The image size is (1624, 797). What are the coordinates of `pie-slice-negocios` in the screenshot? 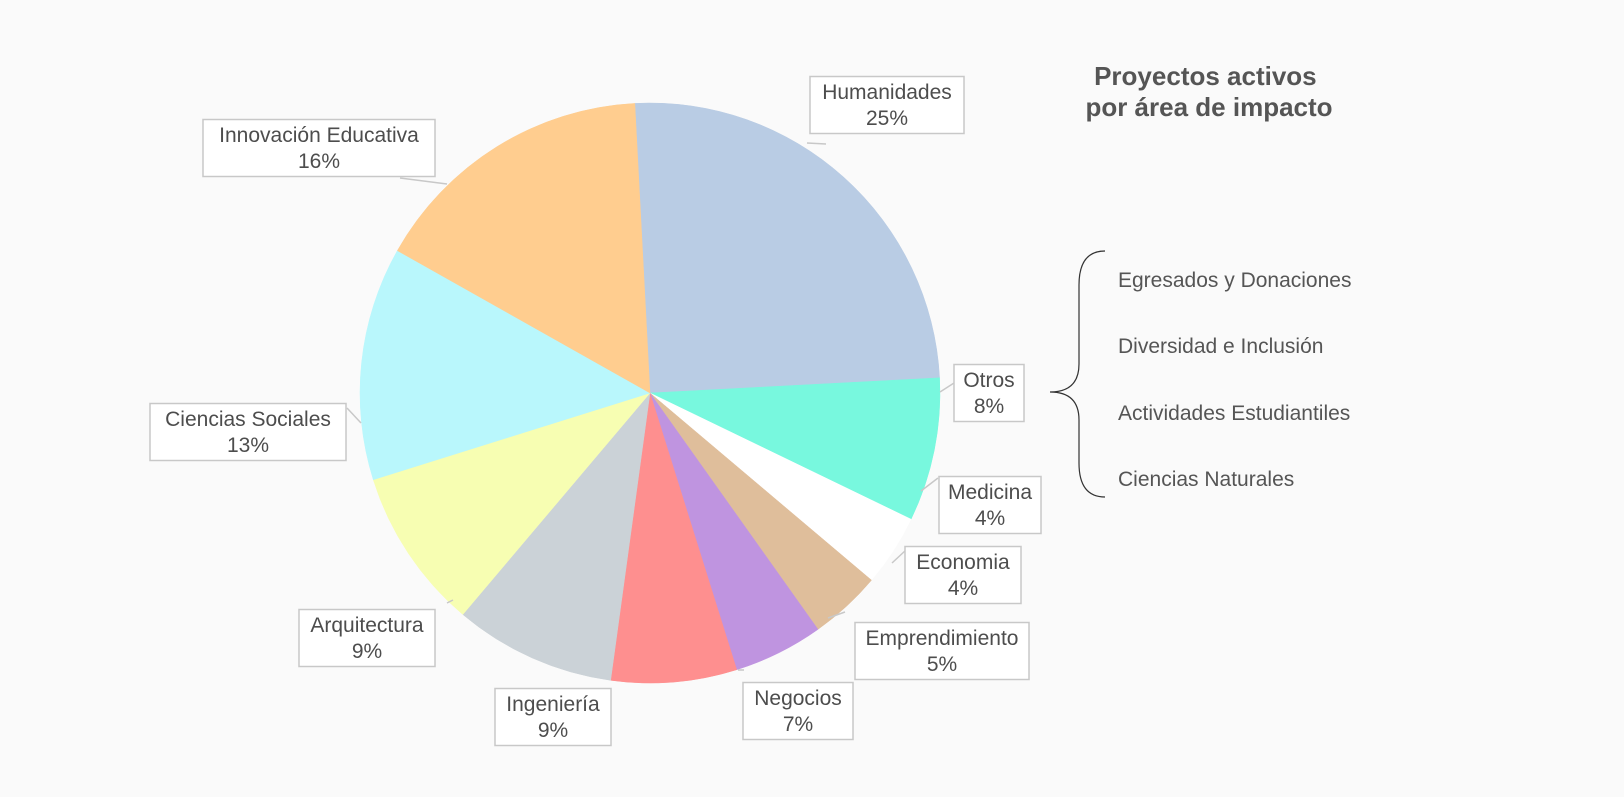 It's located at (674, 538).